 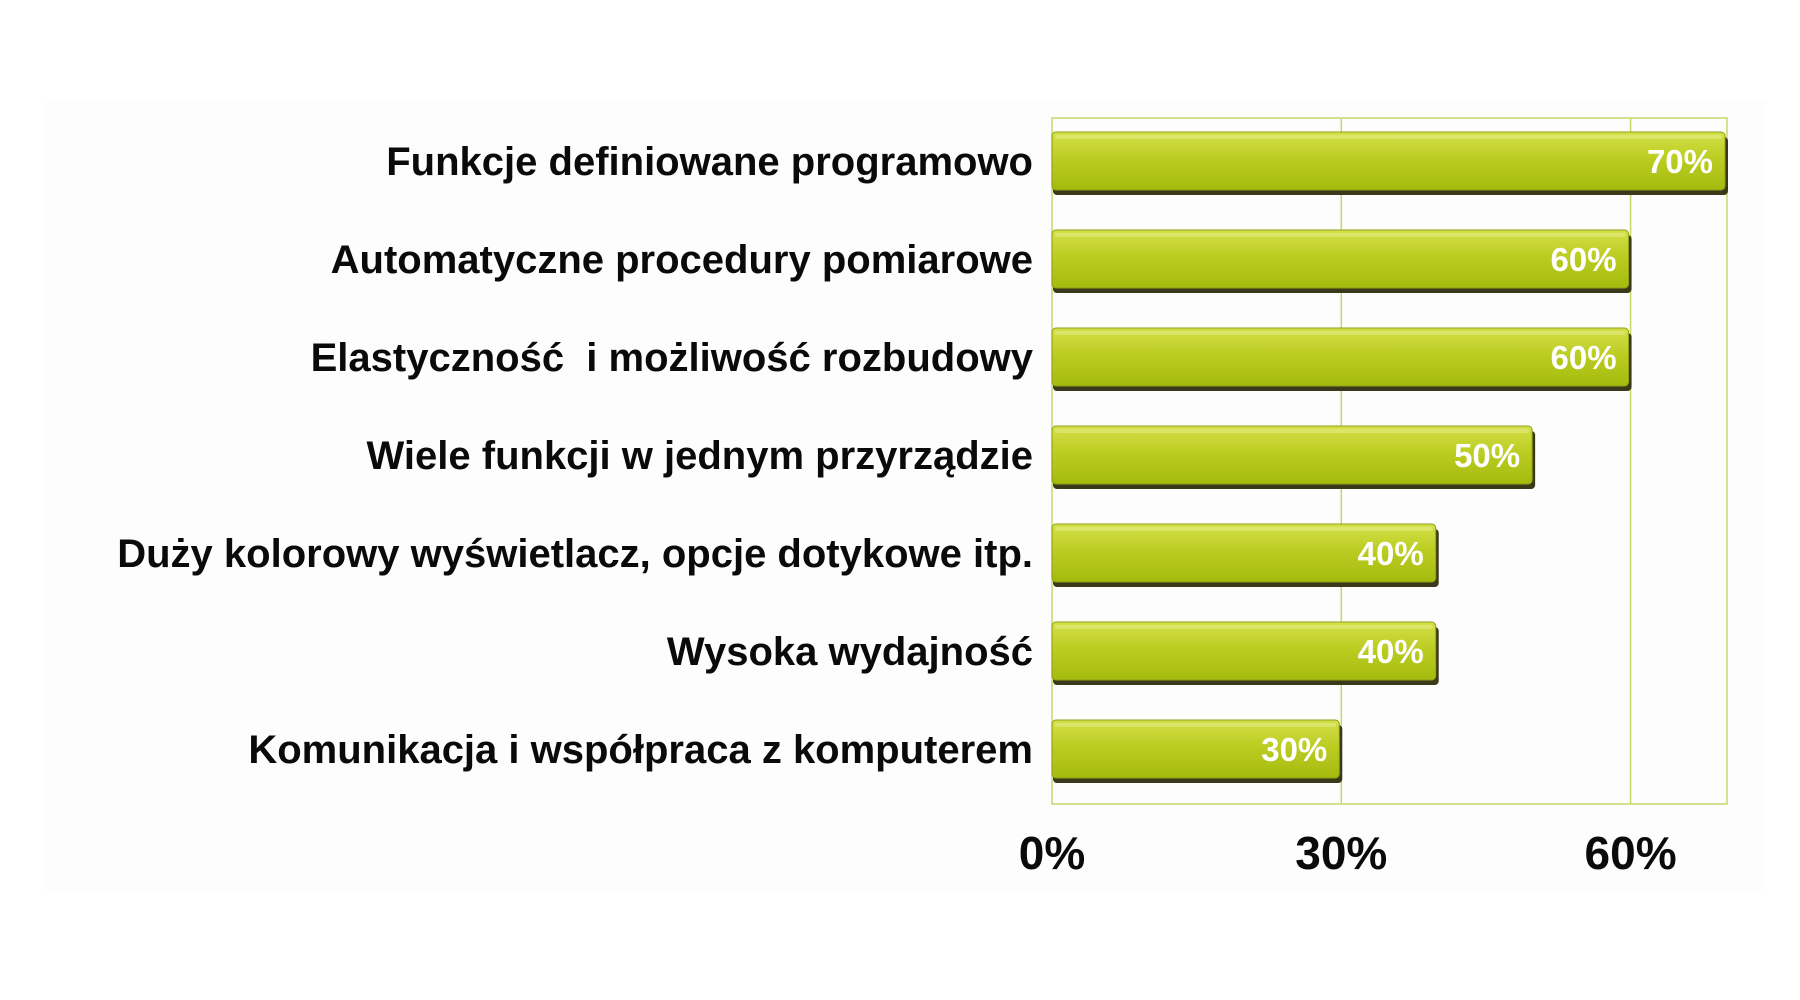 What do you see at coordinates (1052, 853) in the screenshot?
I see `tick-label: 0%` at bounding box center [1052, 853].